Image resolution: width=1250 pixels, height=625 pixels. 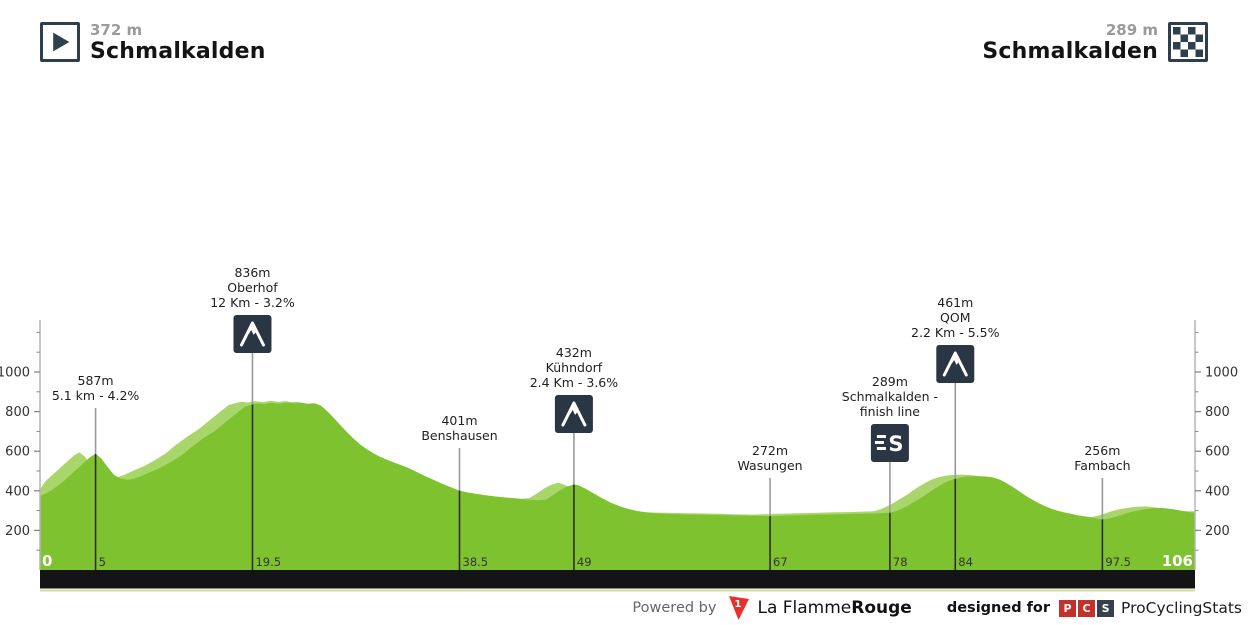 I want to click on powered-by-label: Powered by, so click(x=674, y=608).